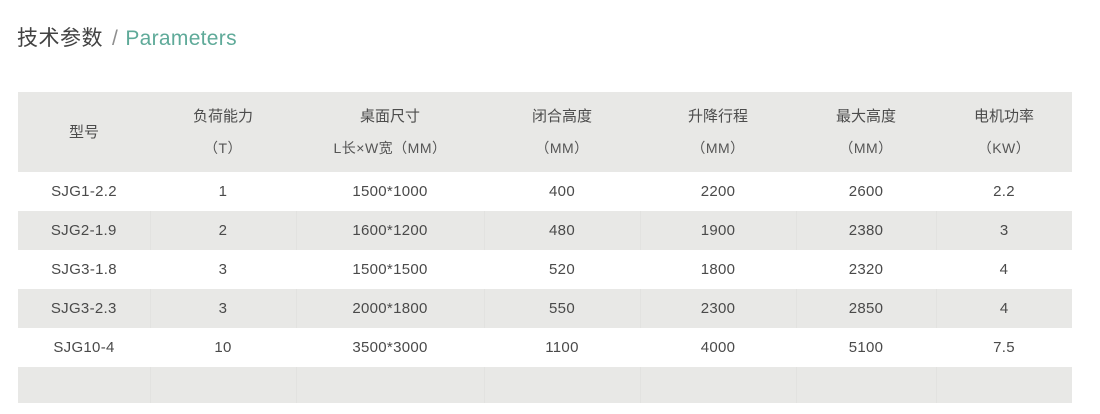 The image size is (1100, 414). Describe the element at coordinates (562, 308) in the screenshot. I see `cell-closed-height: 550` at that location.